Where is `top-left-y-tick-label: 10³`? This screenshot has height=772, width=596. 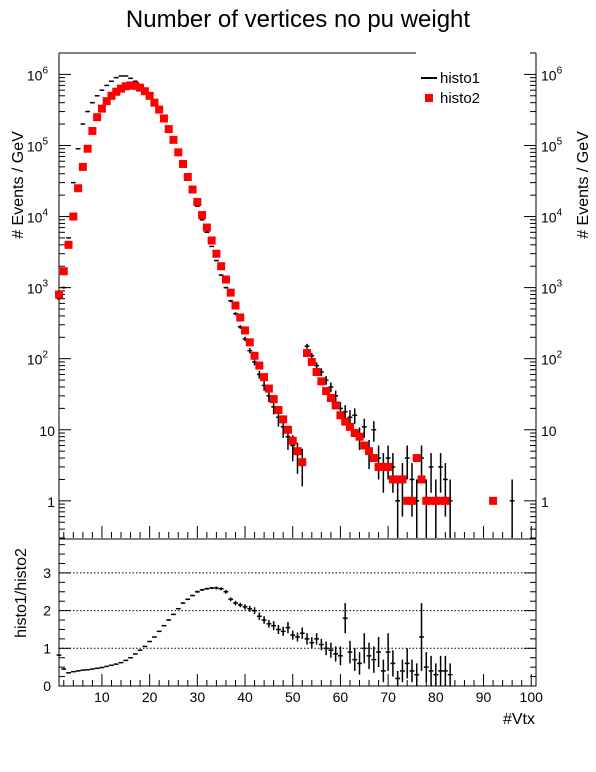
top-left-y-tick-label: 10³ is located at coordinates (38, 288).